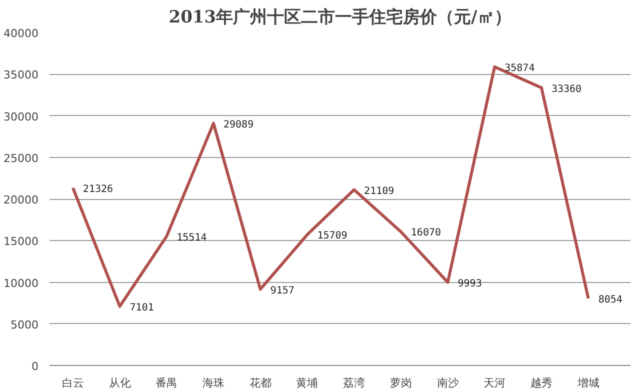  Describe the element at coordinates (238, 124) in the screenshot. I see `data-label: 29089` at that location.